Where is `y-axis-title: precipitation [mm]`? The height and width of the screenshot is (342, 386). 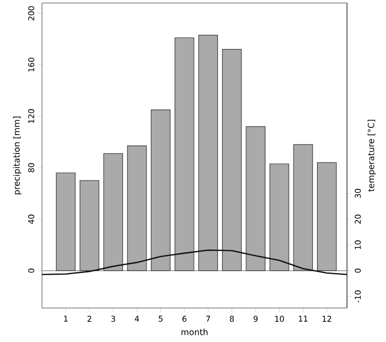 y-axis-title: precipitation [mm] is located at coordinates (17, 155).